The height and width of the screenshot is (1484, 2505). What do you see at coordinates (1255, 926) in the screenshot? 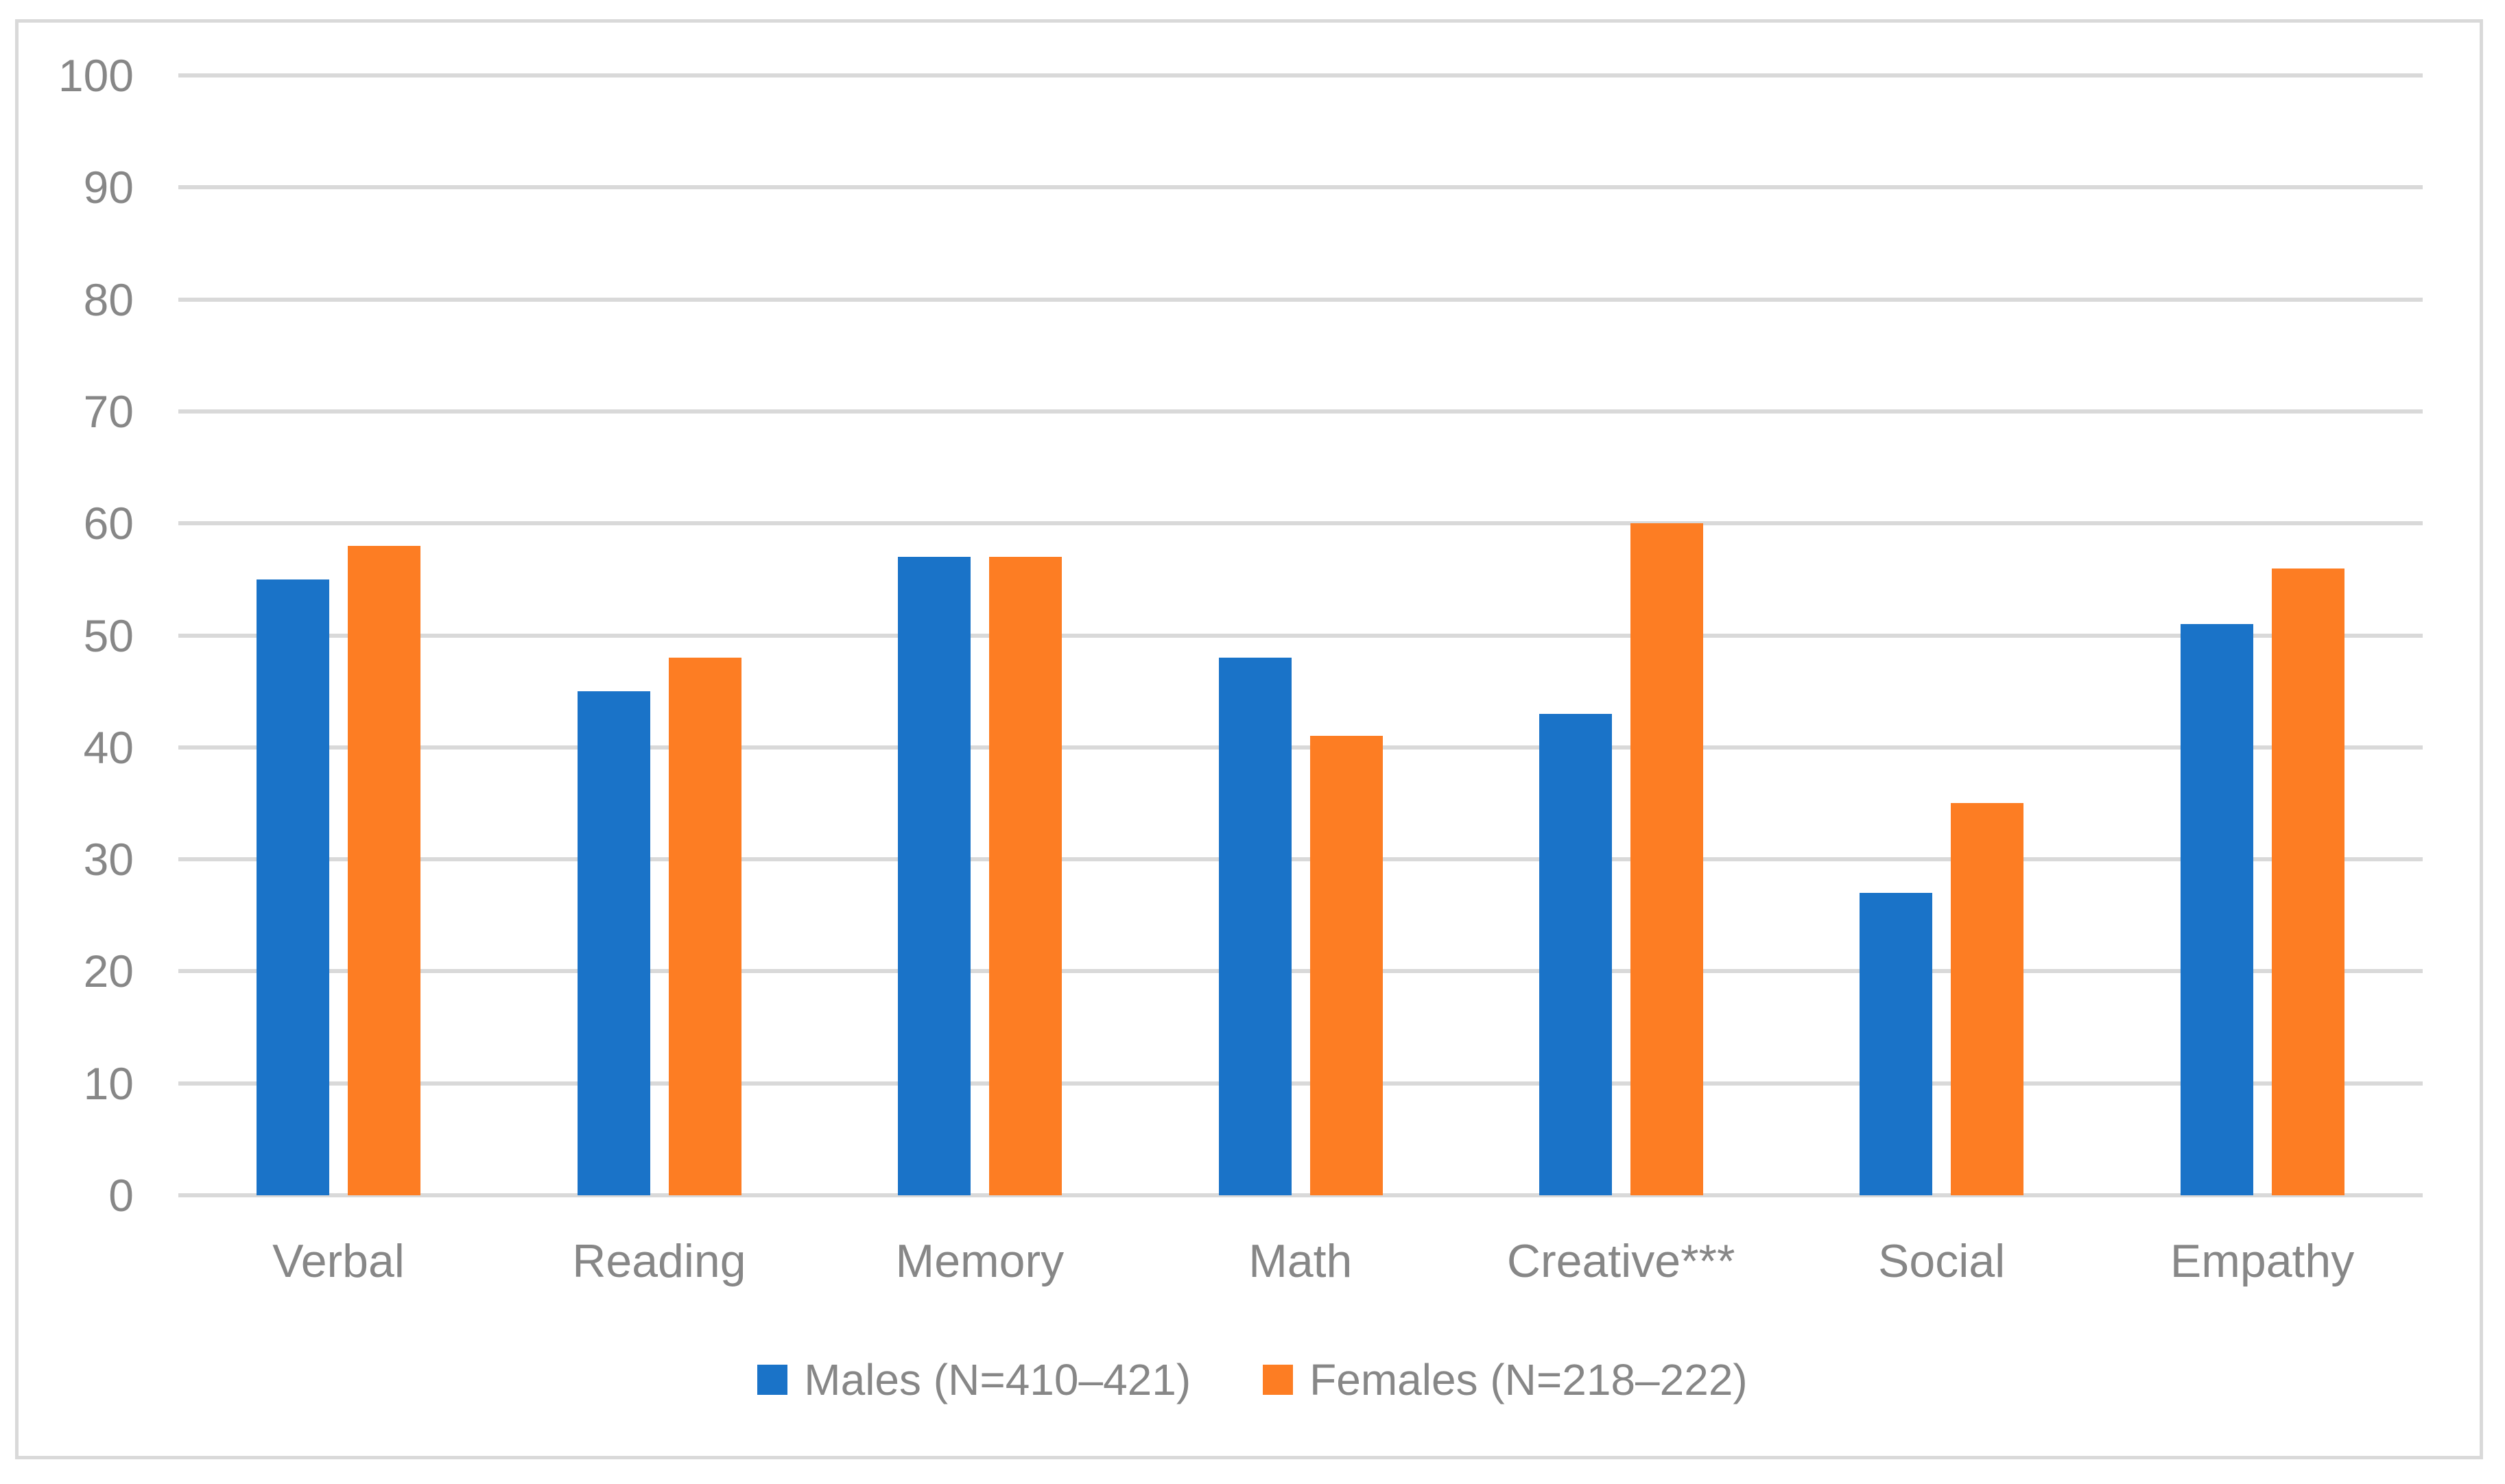
I see `bar-males-math` at bounding box center [1255, 926].